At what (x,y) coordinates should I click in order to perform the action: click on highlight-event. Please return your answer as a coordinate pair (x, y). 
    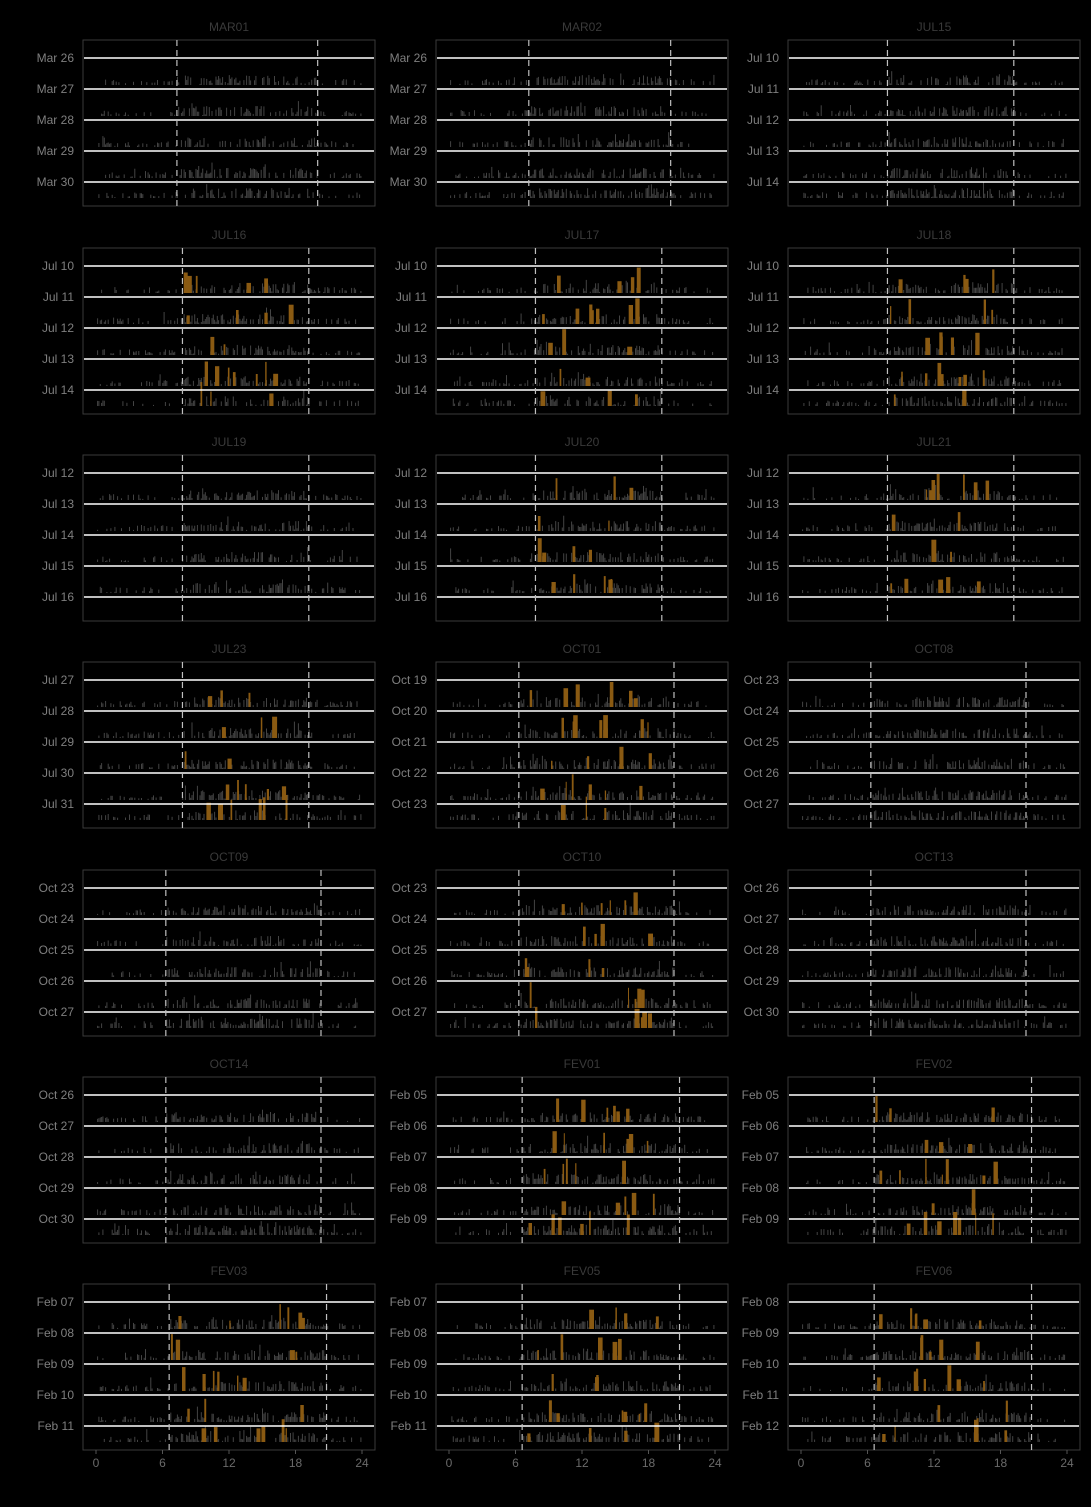
    Looking at the image, I should click on (185, 760).